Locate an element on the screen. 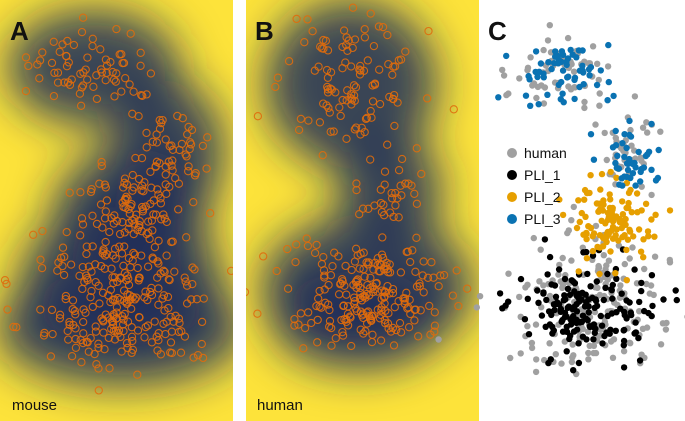 The image size is (685, 421). legend-item-pli-3: PLI_3 is located at coordinates (534, 219).